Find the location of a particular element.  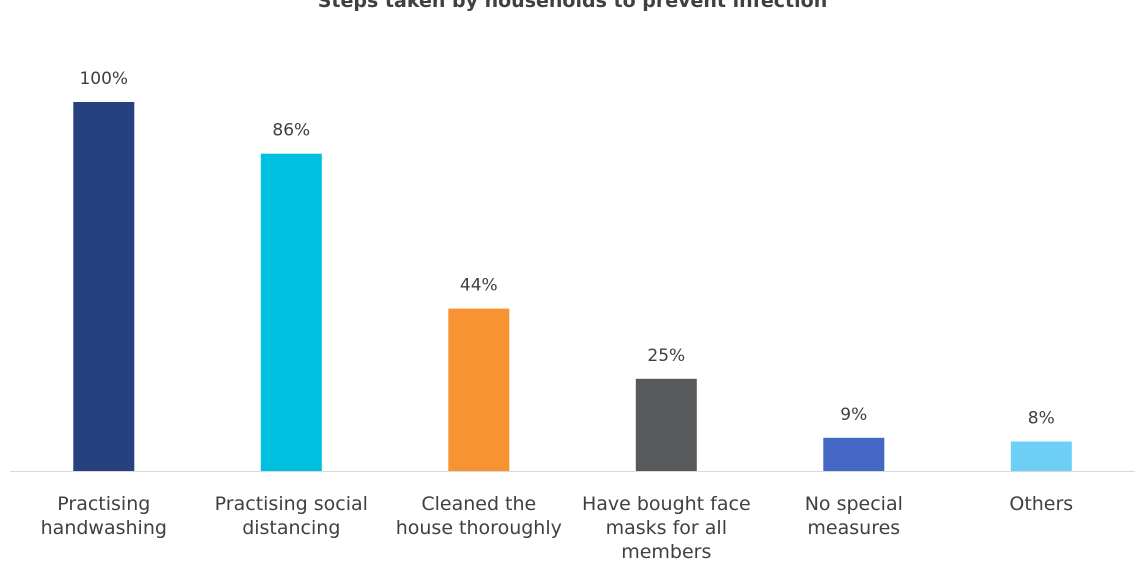

category-label-line: handwashing is located at coordinates (104, 528).